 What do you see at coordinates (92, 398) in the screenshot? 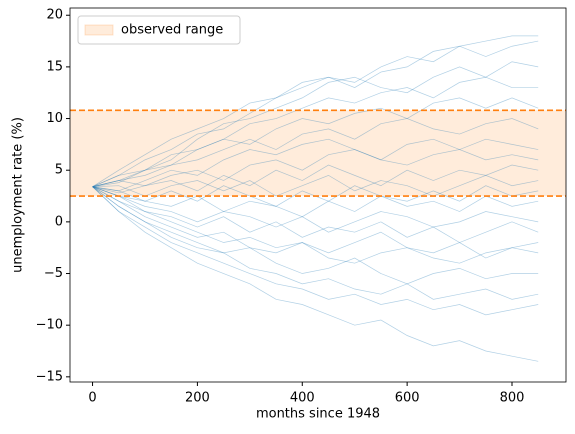
I see `x-tick-label: 0` at bounding box center [92, 398].